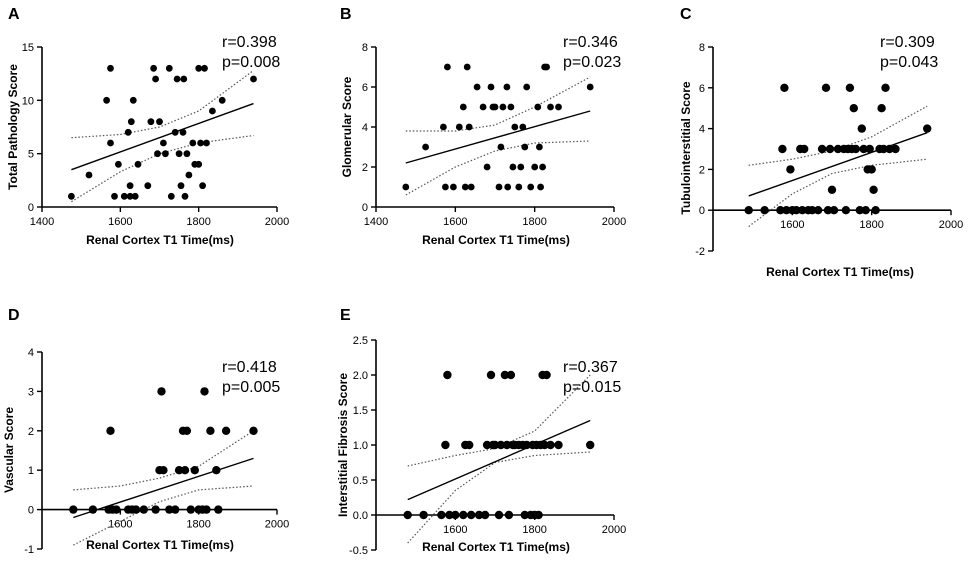  Describe the element at coordinates (28, 101) in the screenshot. I see `y-tick-label: 10` at that location.